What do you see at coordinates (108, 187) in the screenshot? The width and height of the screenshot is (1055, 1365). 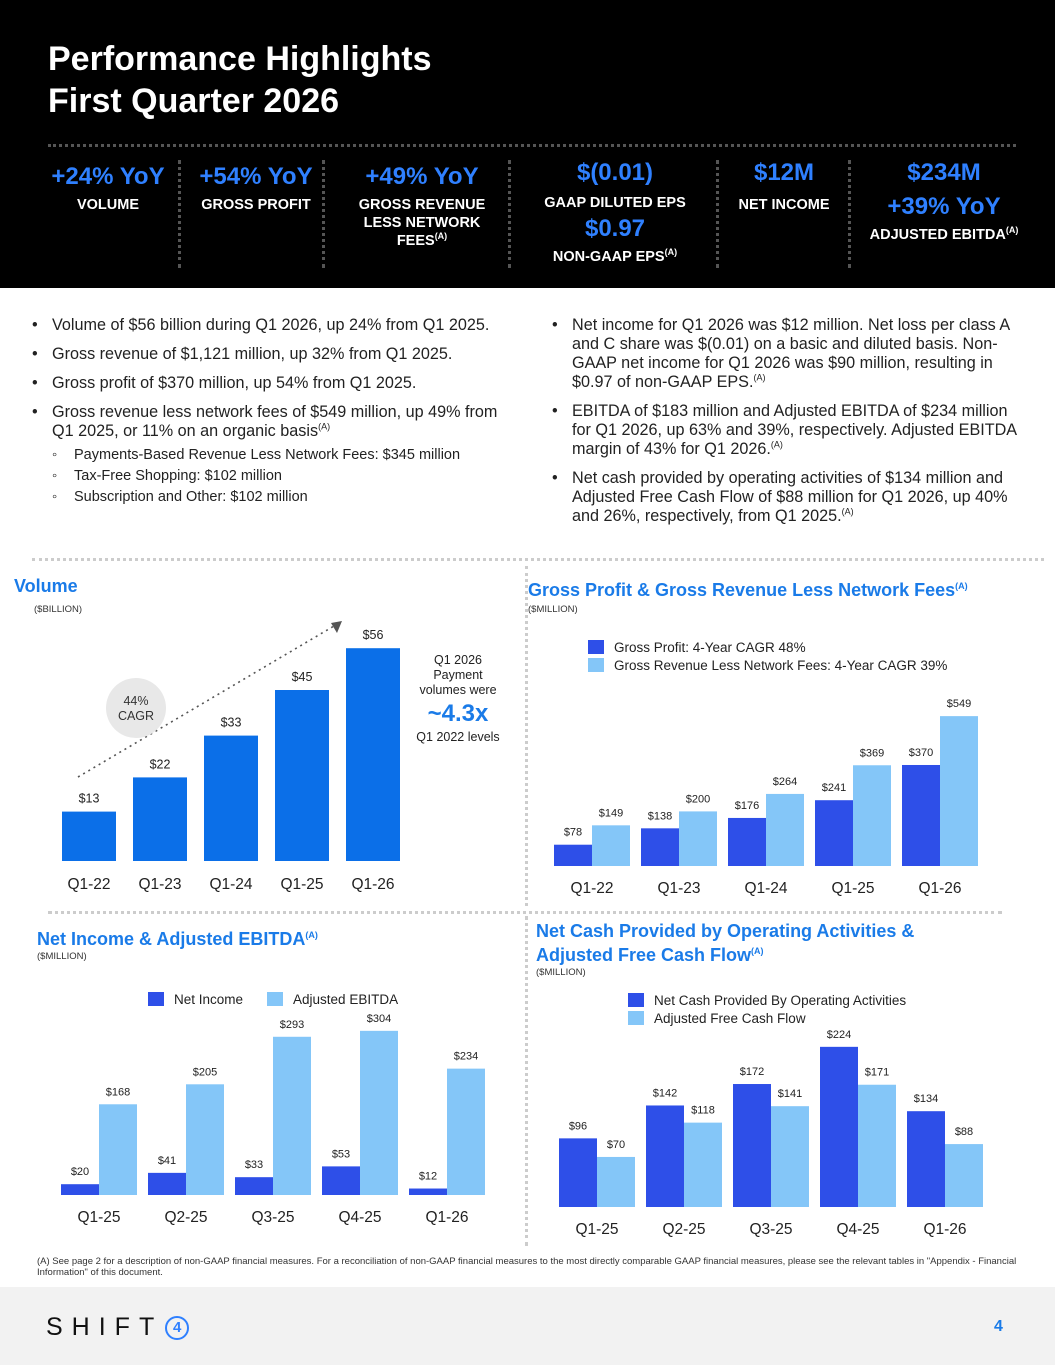 I see `kpi-volume: +24% YoY VOLUME` at bounding box center [108, 187].